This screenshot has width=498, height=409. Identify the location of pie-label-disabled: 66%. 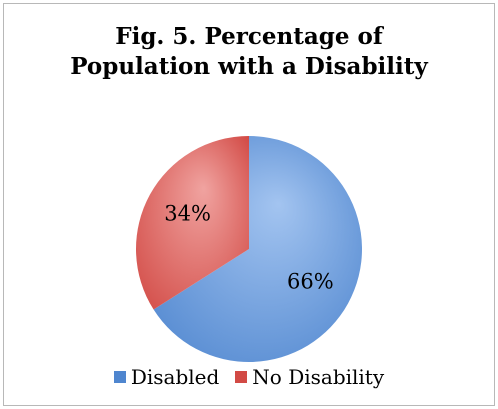
(310, 281).